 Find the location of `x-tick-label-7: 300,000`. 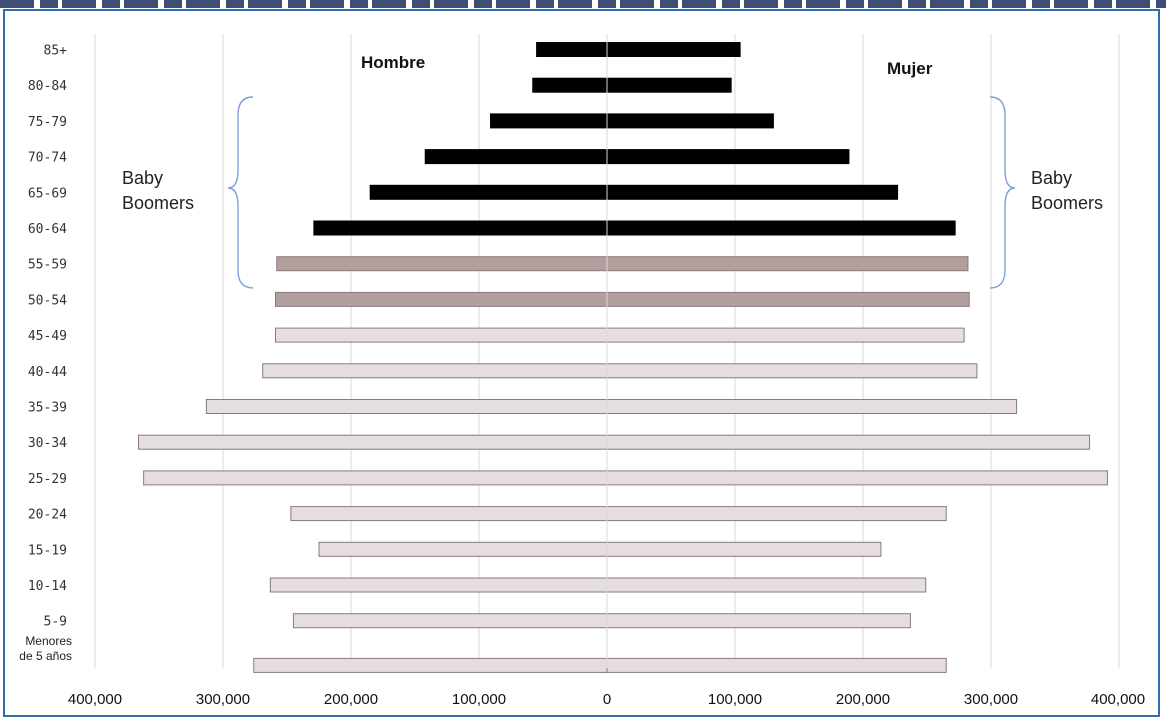

x-tick-label-7: 300,000 is located at coordinates (991, 699).